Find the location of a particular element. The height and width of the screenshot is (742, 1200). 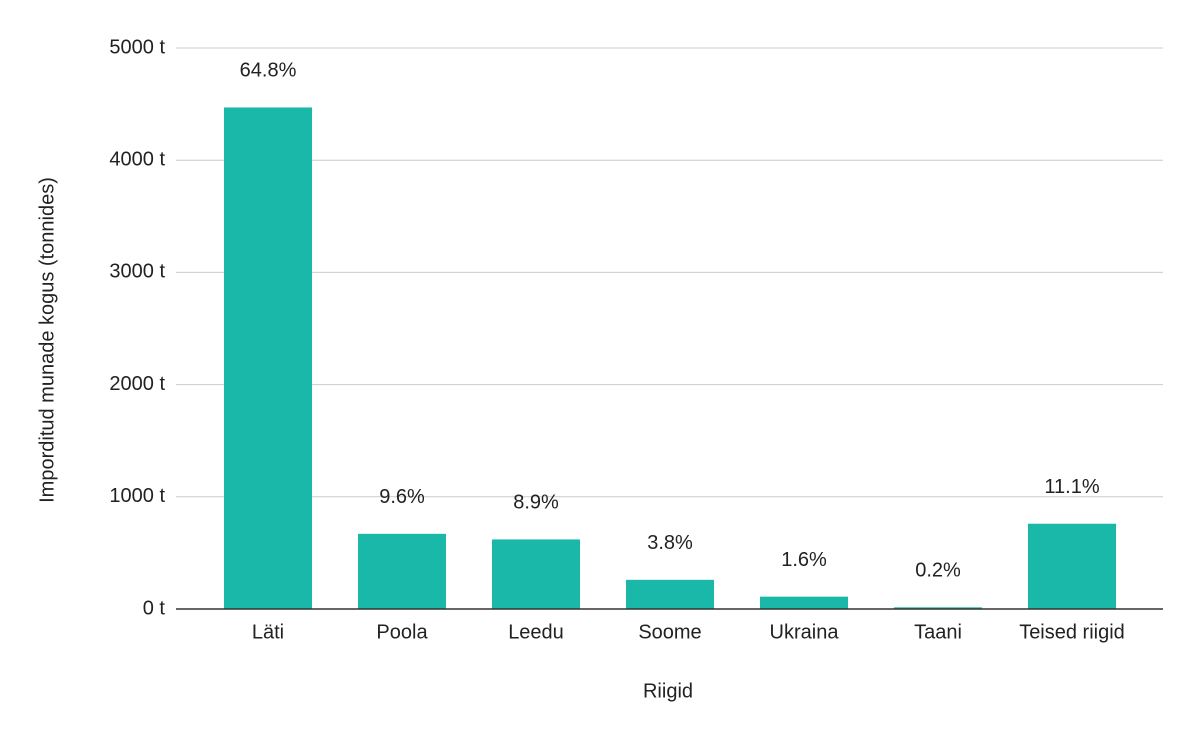

x-tick-label: Teised riigid is located at coordinates (1072, 632).